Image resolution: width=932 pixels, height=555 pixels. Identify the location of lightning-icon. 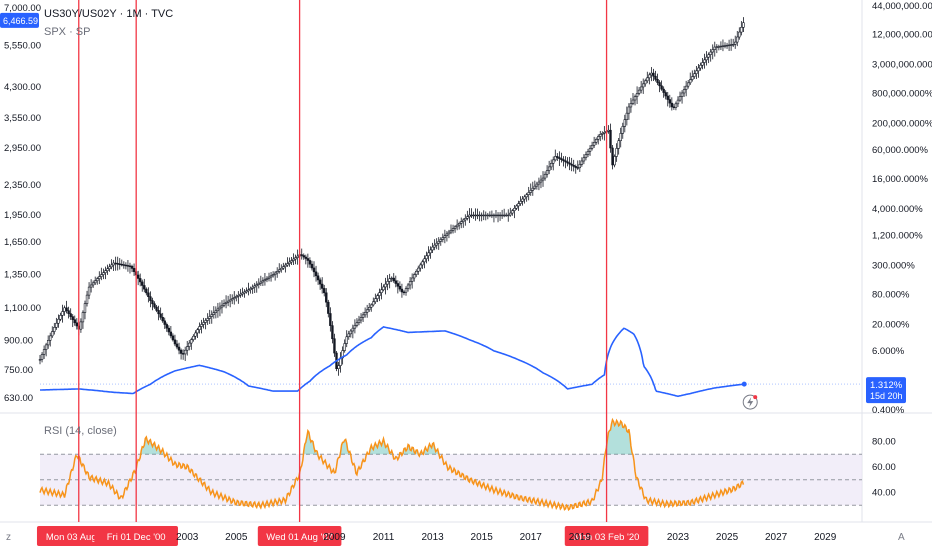
(750, 402).